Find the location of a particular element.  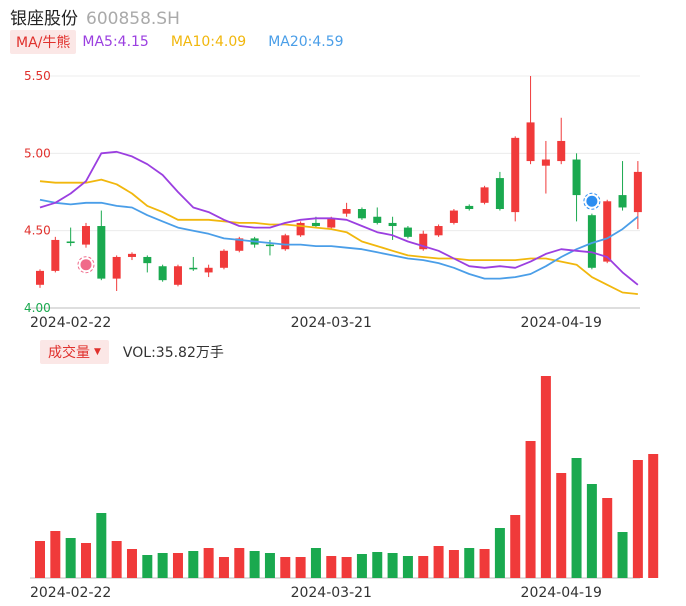

volume-x-tick-label: 2024-04-19 is located at coordinates (561, 593).